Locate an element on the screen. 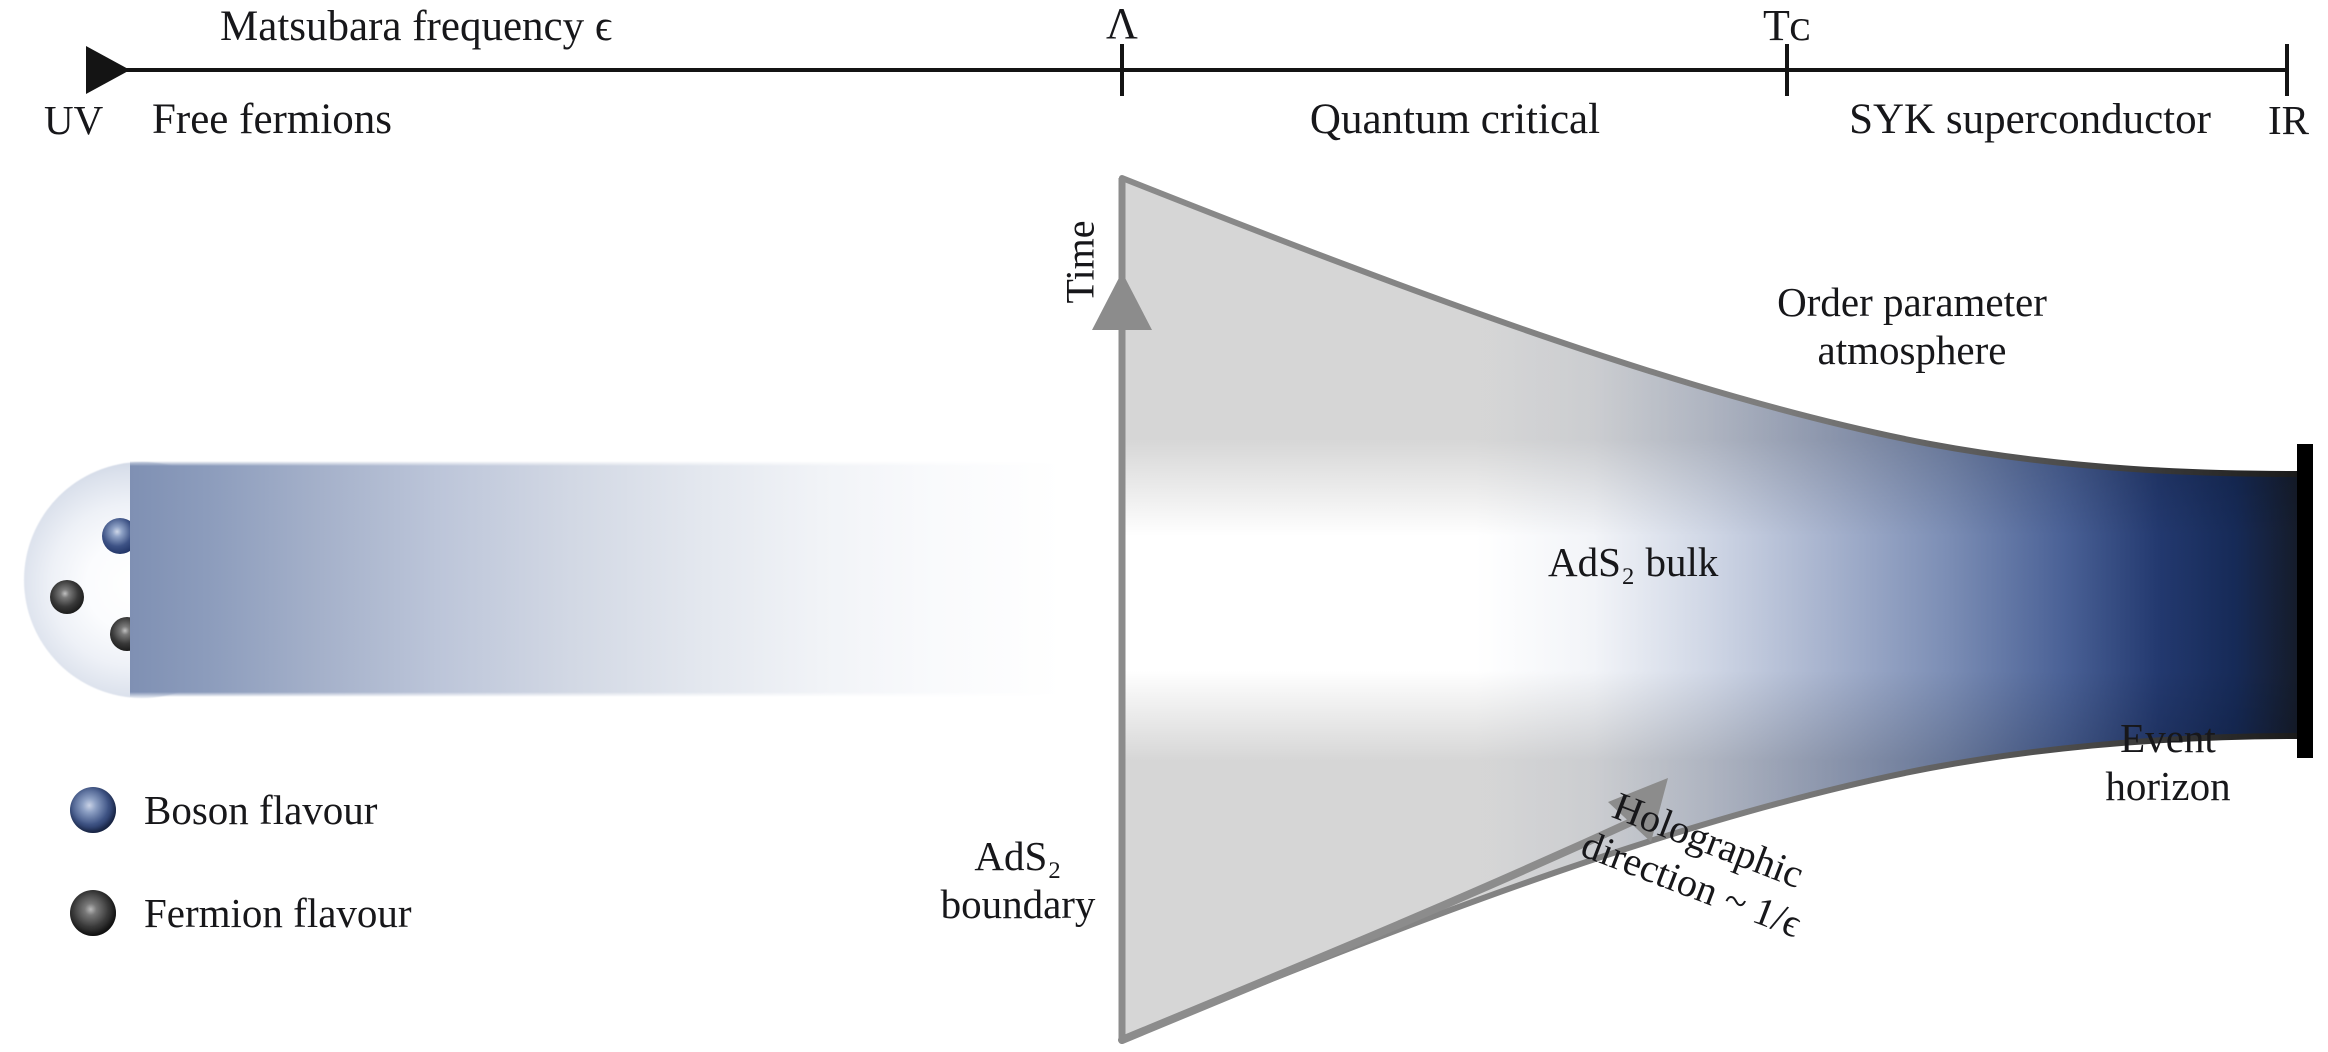  regime-label-free-fermions: Free fermions is located at coordinates (272, 119).